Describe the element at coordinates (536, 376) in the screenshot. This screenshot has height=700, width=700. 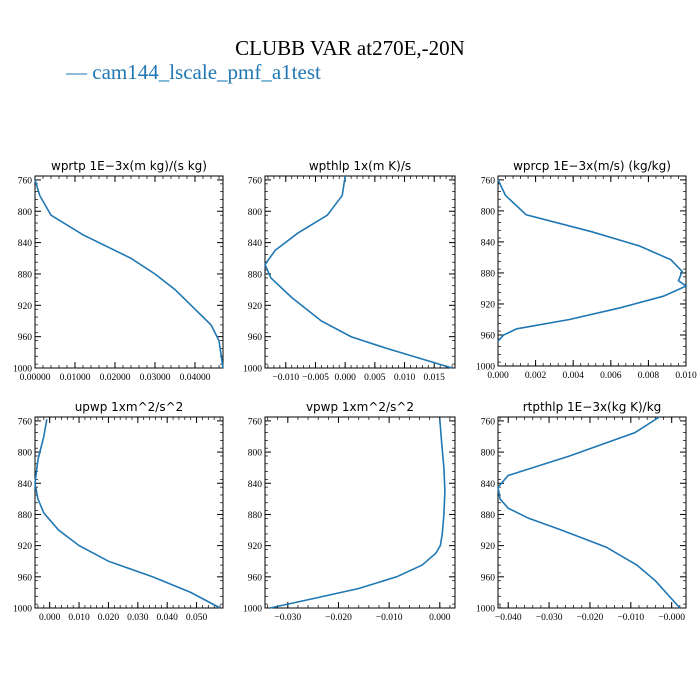
I see `panel-3-xtick-label: 0.002` at that location.